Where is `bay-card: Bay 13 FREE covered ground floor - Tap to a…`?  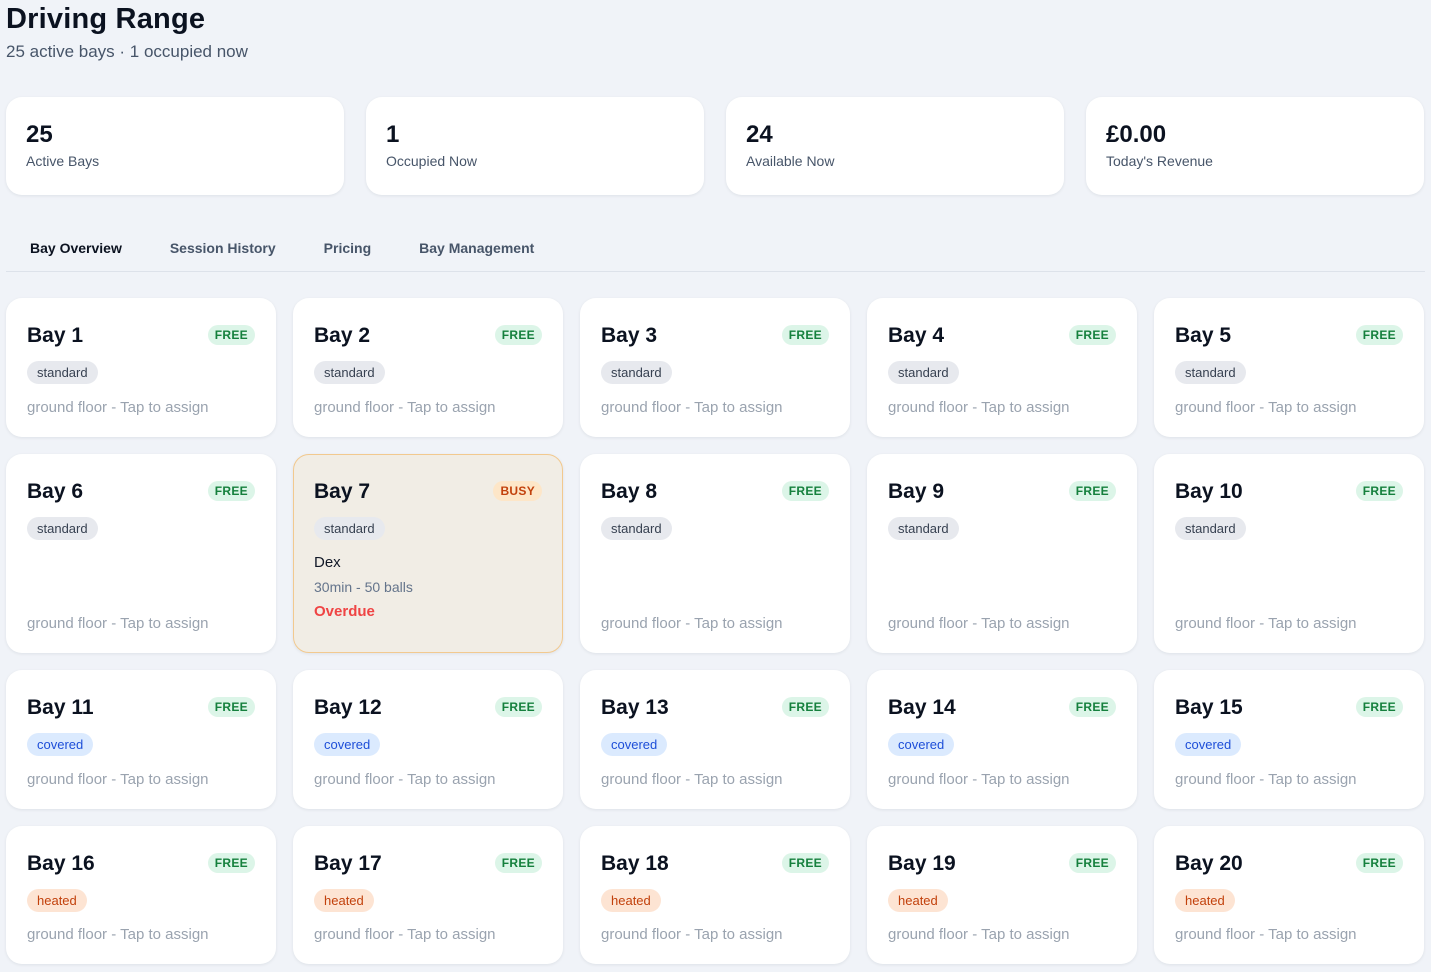
bay-card: Bay 13 FREE covered ground floor - Tap to a… is located at coordinates (715, 739).